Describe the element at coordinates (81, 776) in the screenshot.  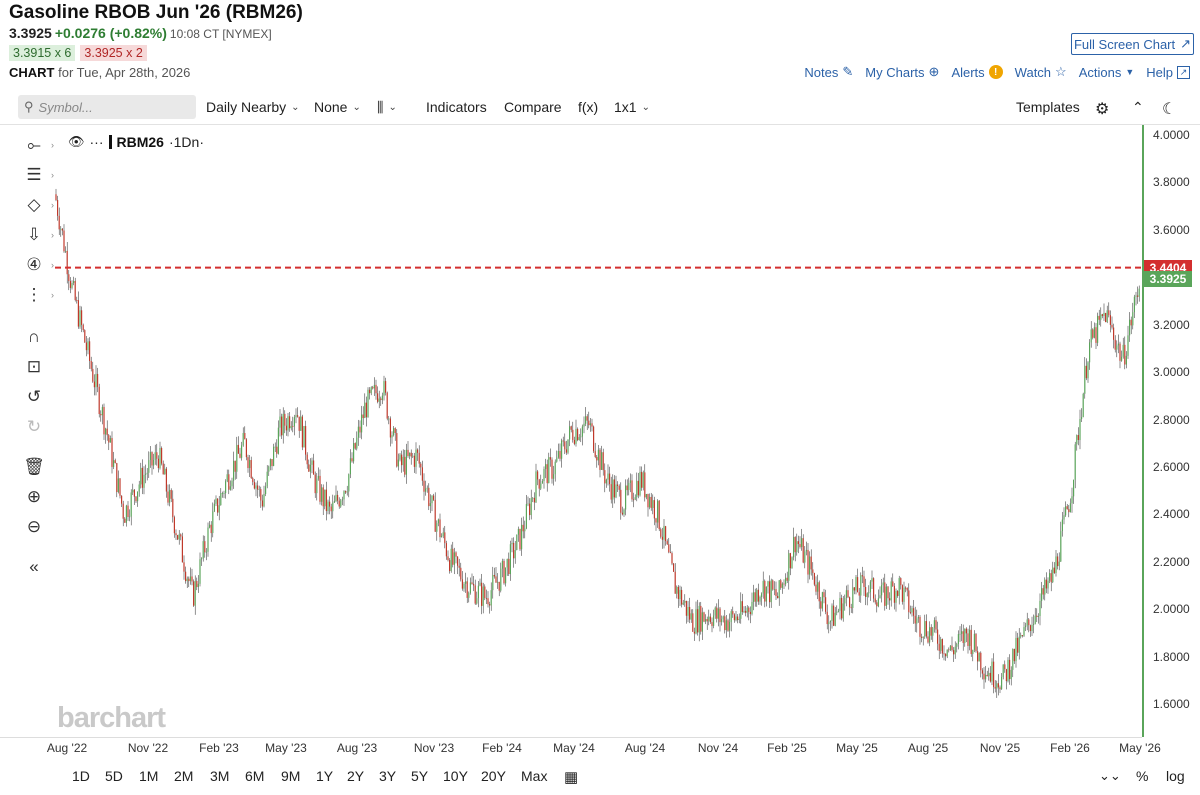
I see `period-button-1d: 1D` at that location.